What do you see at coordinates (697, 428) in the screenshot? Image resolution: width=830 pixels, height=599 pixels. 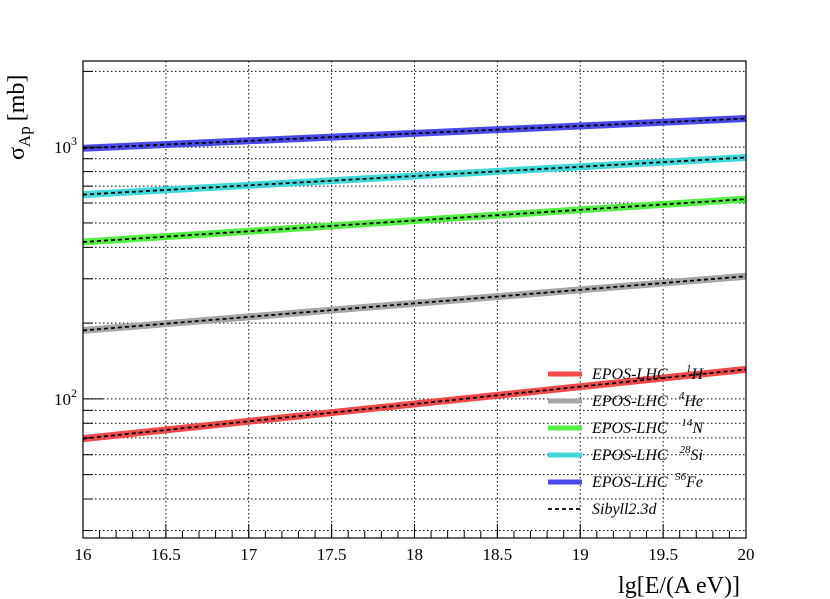 I see `legend-element-symbol: N` at bounding box center [697, 428].